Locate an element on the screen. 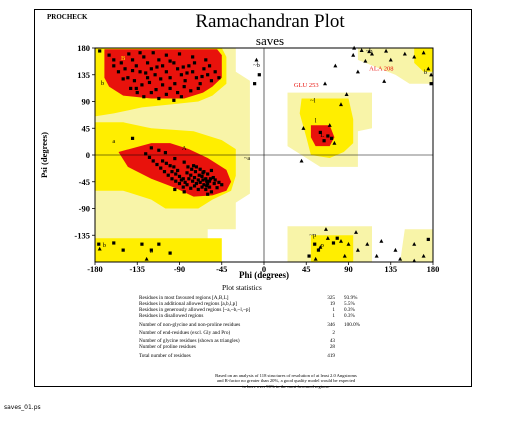 The image size is (507, 424). y-tick-label: -45 is located at coordinates (84, 182).